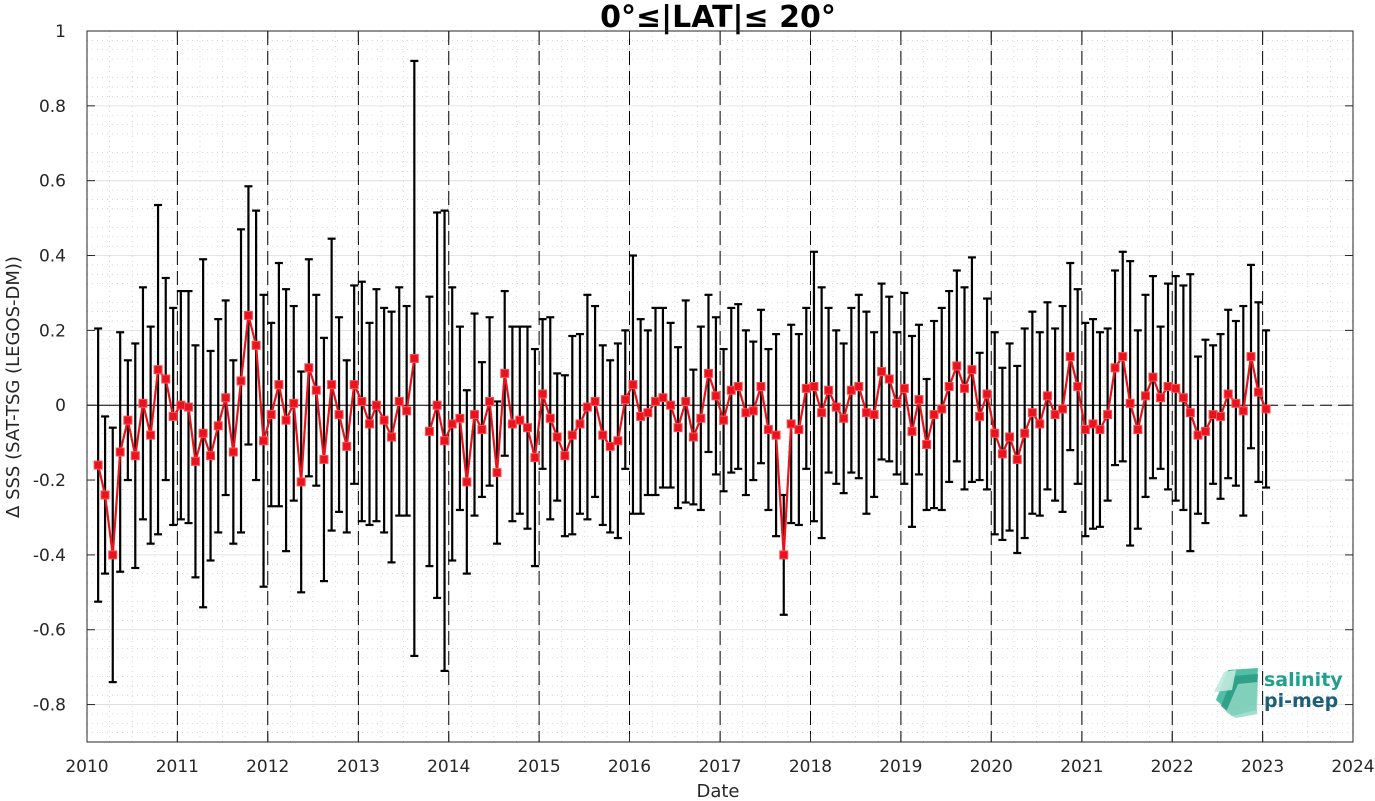 The image size is (1375, 801). What do you see at coordinates (52, 331) in the screenshot?
I see `y-tick-label: 0.2` at bounding box center [52, 331].